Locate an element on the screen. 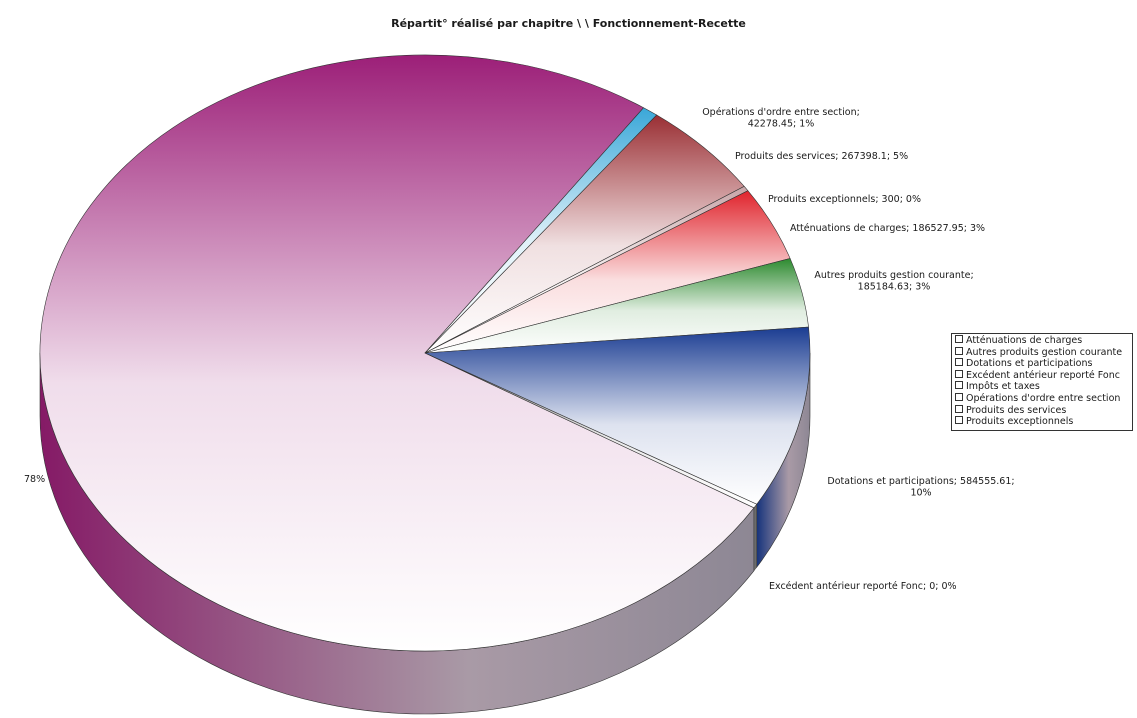 Image resolution: width=1137 pixels, height=718 pixels. label-exceptionnels: Produits exceptionnels; 300; 0% is located at coordinates (844, 199).